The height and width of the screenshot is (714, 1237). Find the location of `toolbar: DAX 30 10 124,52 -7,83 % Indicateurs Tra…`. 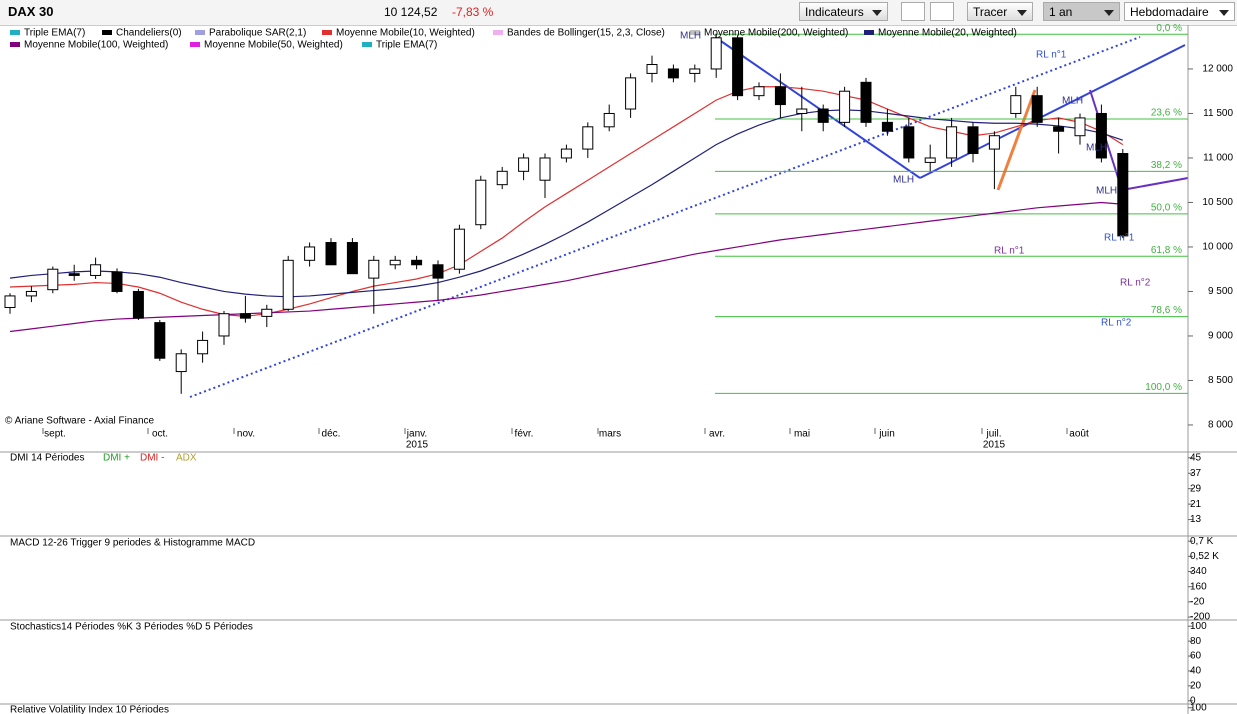

toolbar: DAX 30 10 124,52 -7,83 % Indicateurs Tra… is located at coordinates (618, 13).